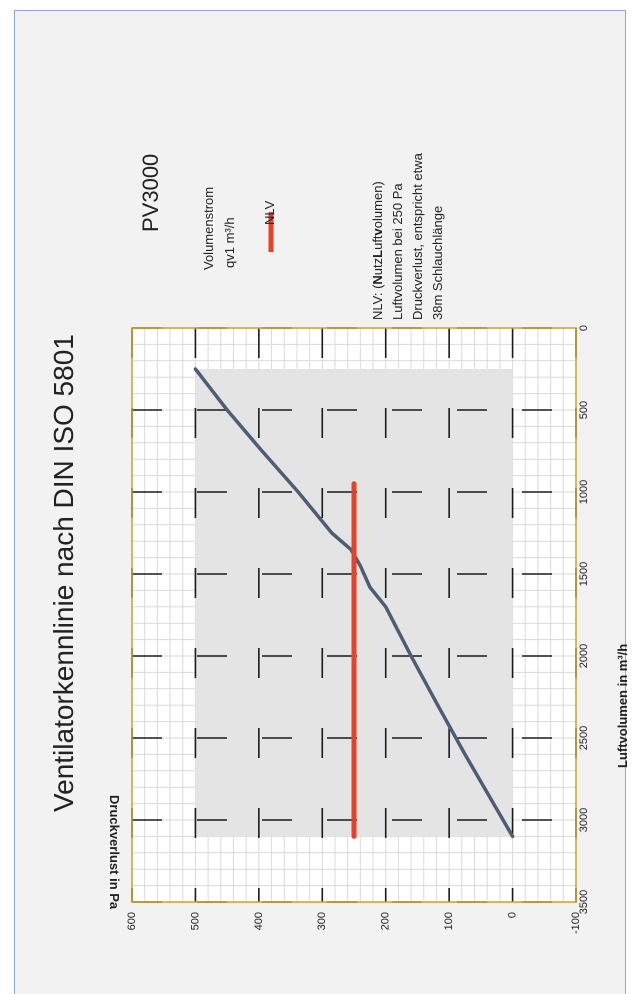 The height and width of the screenshot is (994, 636). I want to click on x-tick-label: 2500, so click(584, 738).